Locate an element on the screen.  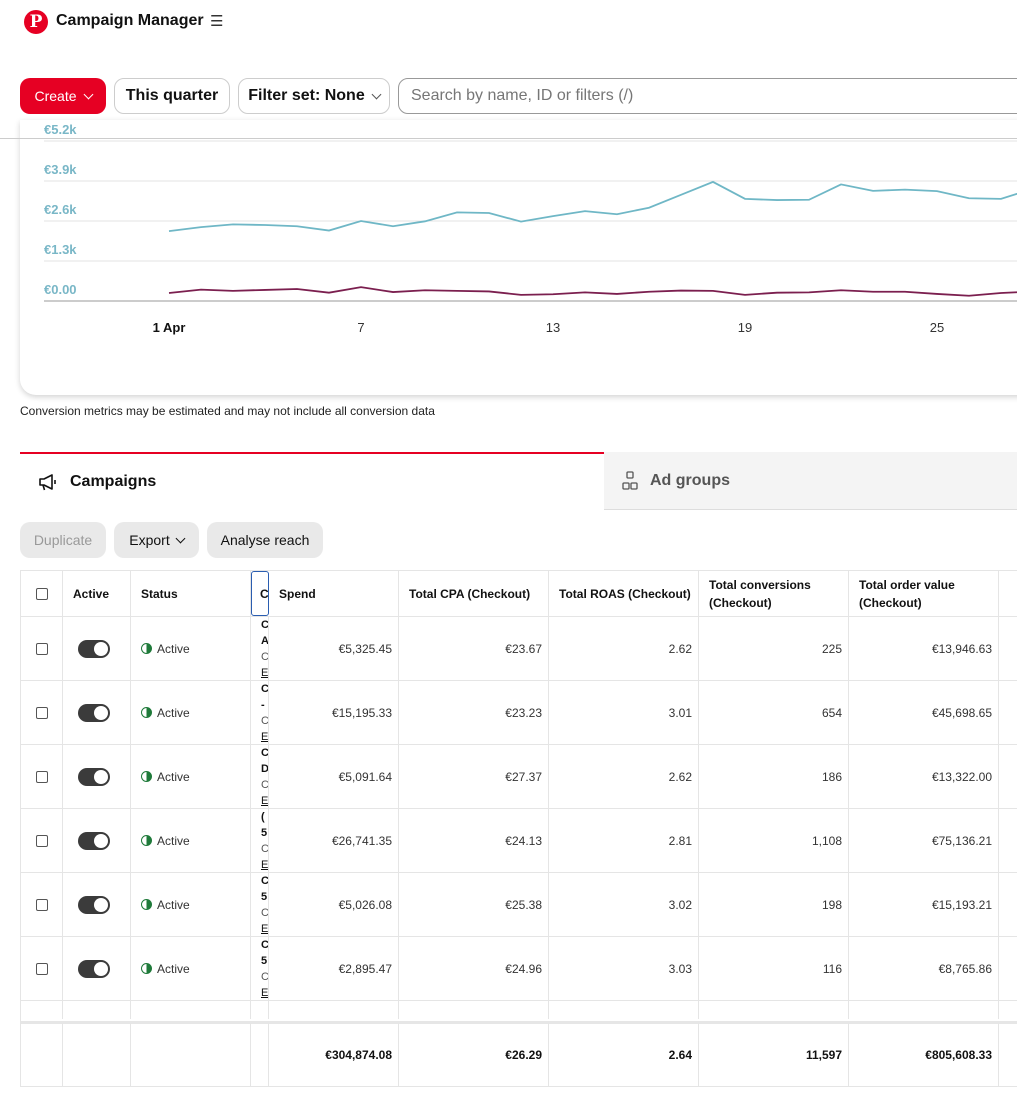
header-cpa: Total CPA (Checkout) is located at coordinates (474, 593).